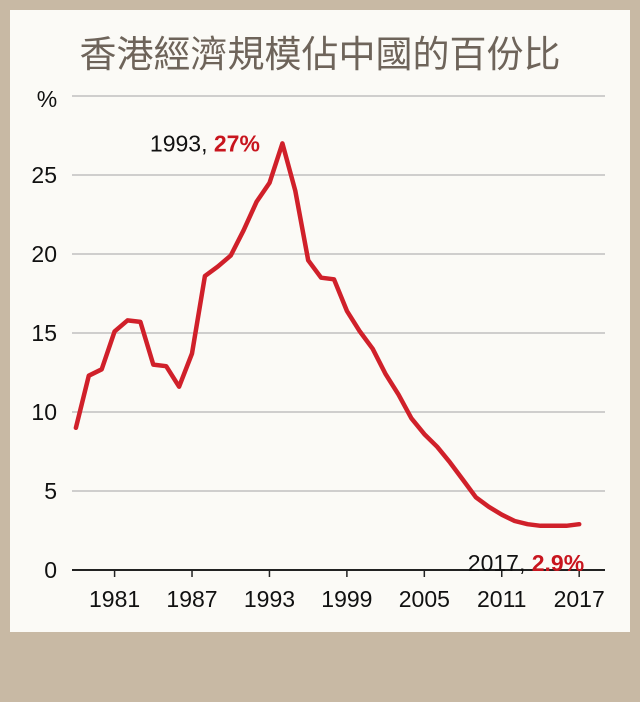 This screenshot has width=640, height=702. Describe the element at coordinates (424, 599) in the screenshot. I see `x-tick-label: 2005` at that location.